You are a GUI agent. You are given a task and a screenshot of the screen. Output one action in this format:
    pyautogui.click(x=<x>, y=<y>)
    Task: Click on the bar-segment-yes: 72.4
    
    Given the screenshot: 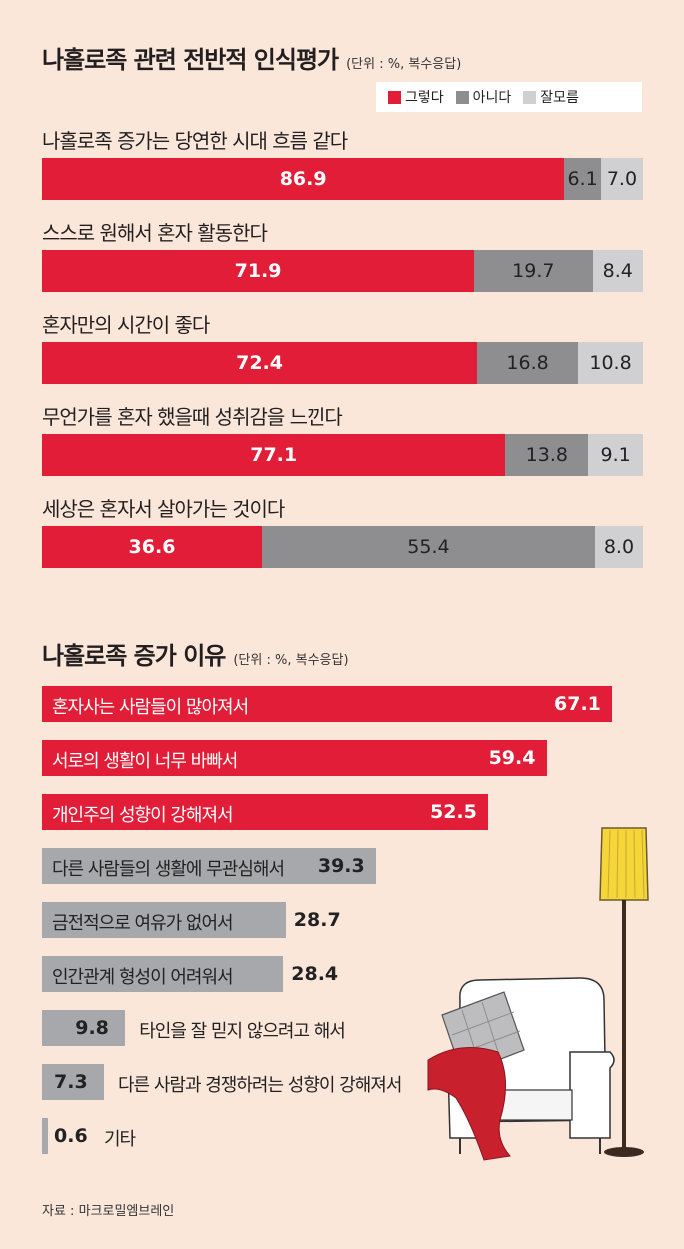 What is the action you would take?
    pyautogui.click(x=260, y=363)
    